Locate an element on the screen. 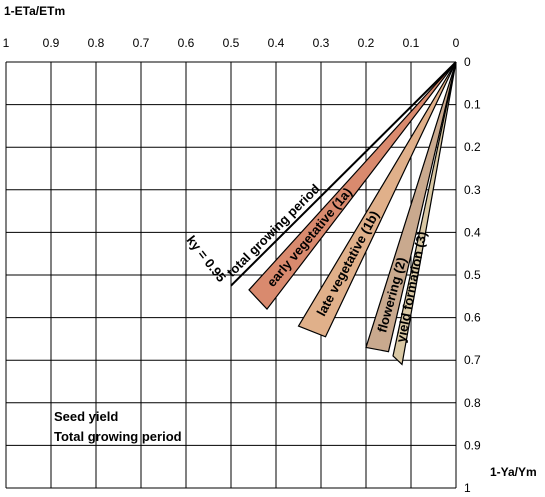  right-tick-label: 0.2 is located at coordinates (472, 147).